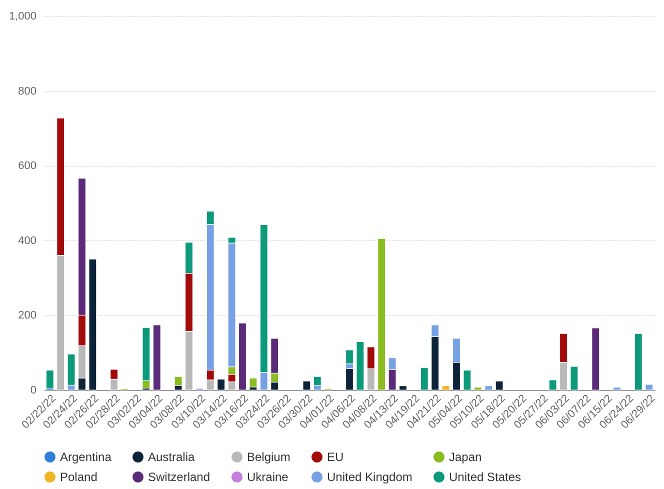 The image size is (664, 489). I want to click on legend-label: Switzerland, so click(179, 477).